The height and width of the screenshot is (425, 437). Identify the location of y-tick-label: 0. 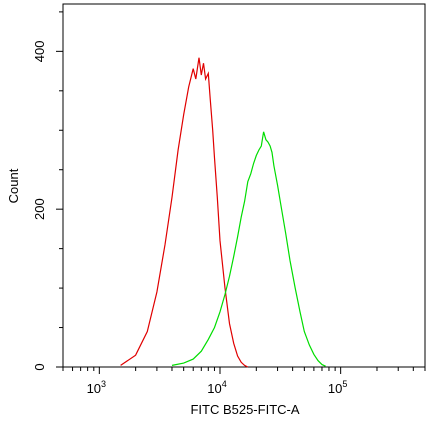
(39, 366).